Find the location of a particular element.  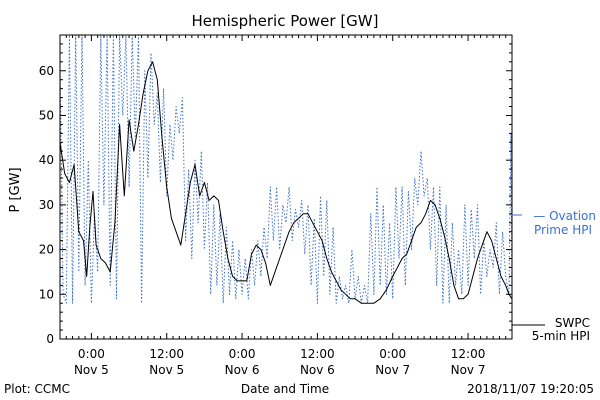

ovation-legend: — Ovation Prime HPI is located at coordinates (554, 223).